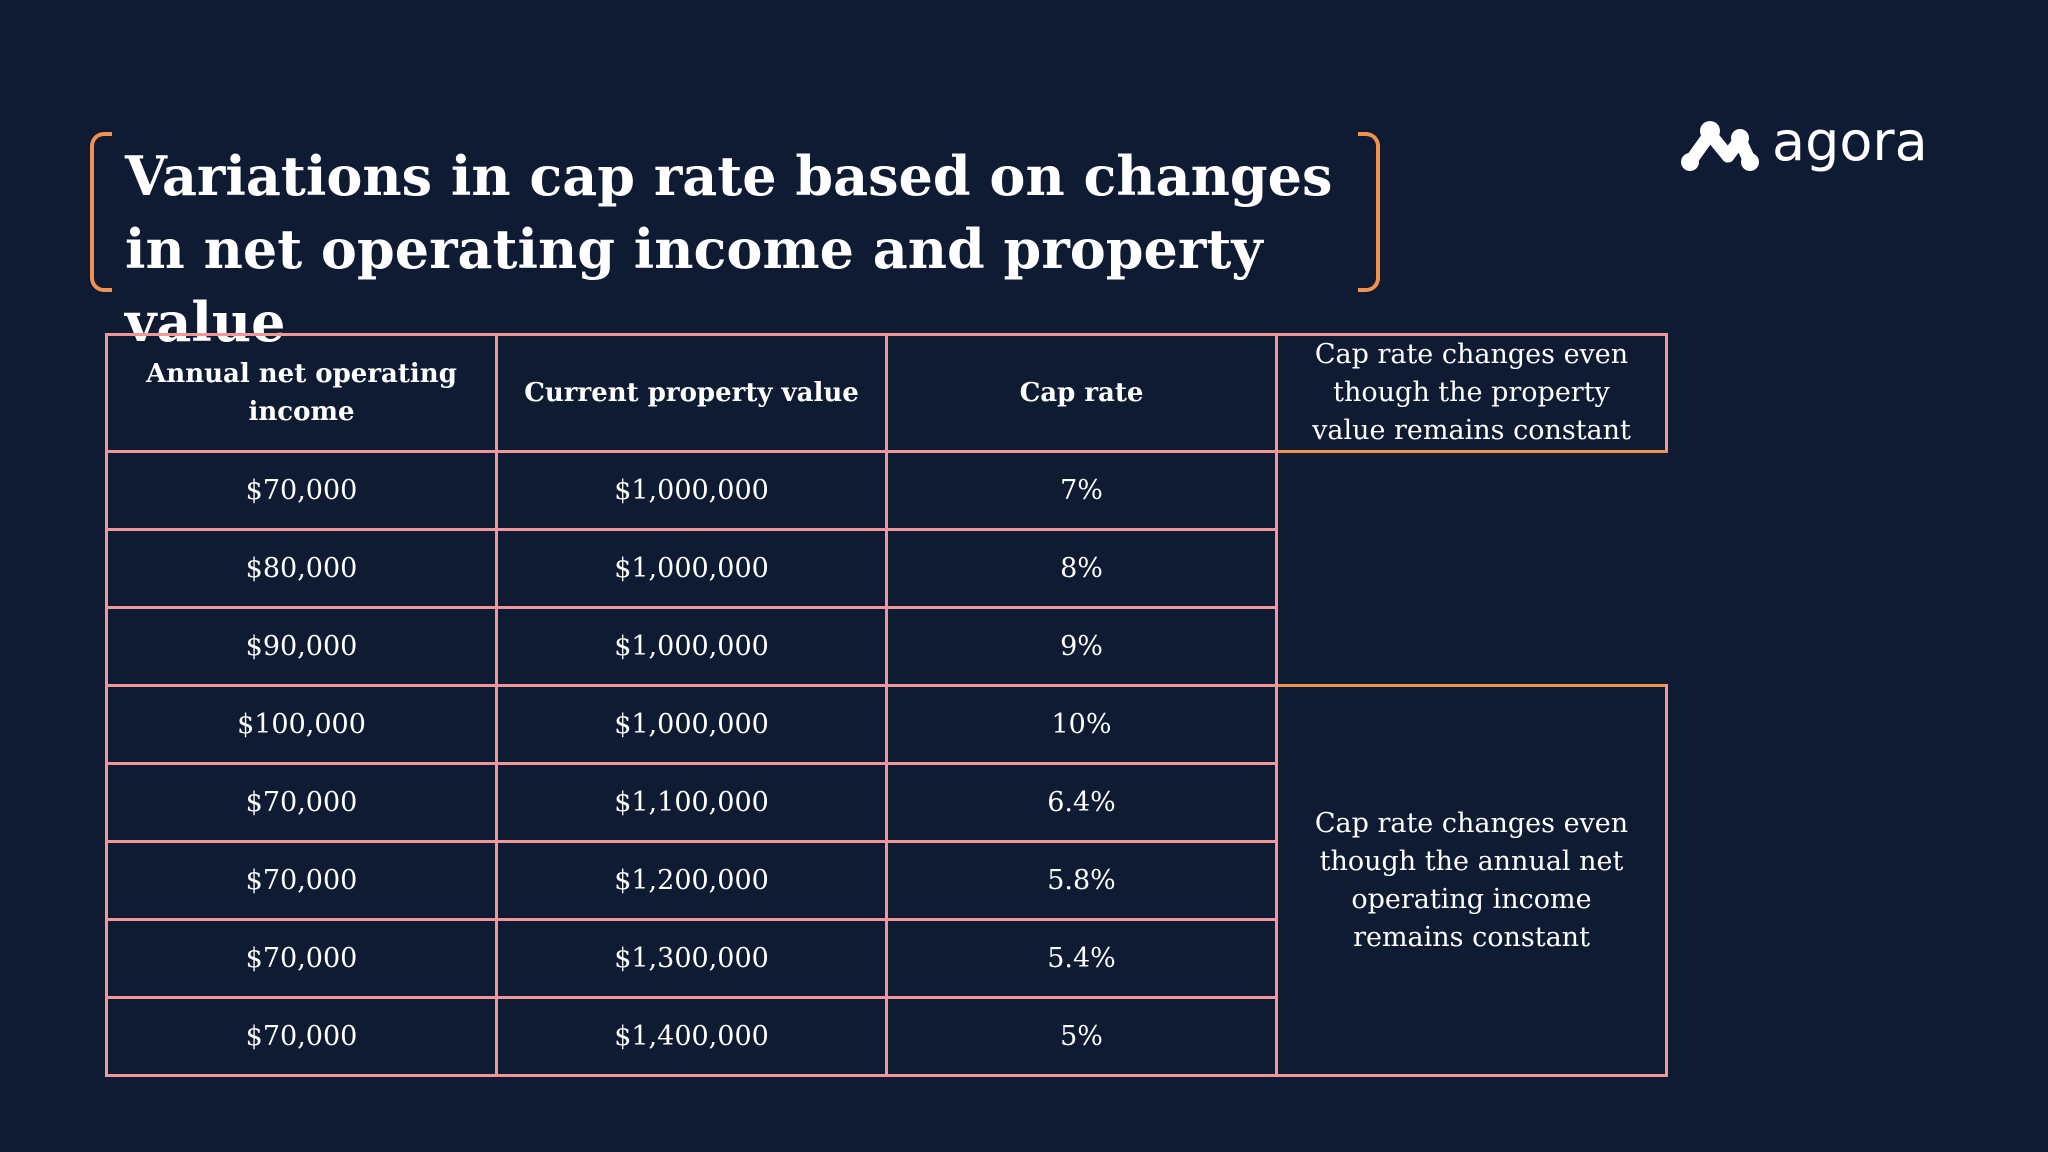 This screenshot has height=1152, width=2048. Describe the element at coordinates (691, 880) in the screenshot. I see `cell-property-value: $1,200,000` at that location.